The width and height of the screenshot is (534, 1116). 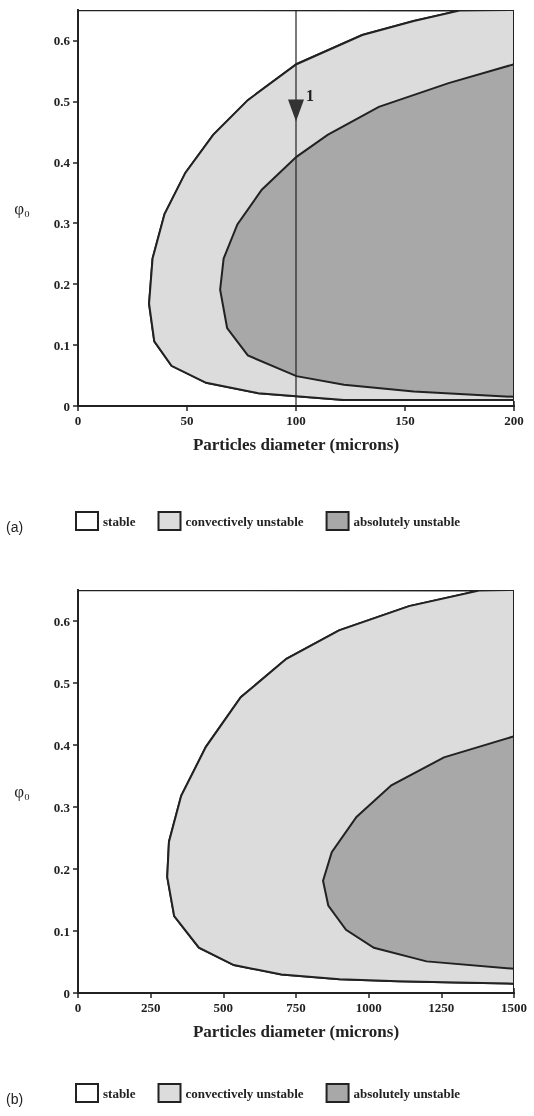 What do you see at coordinates (310, 95) in the screenshot?
I see `annotation: 1` at bounding box center [310, 95].